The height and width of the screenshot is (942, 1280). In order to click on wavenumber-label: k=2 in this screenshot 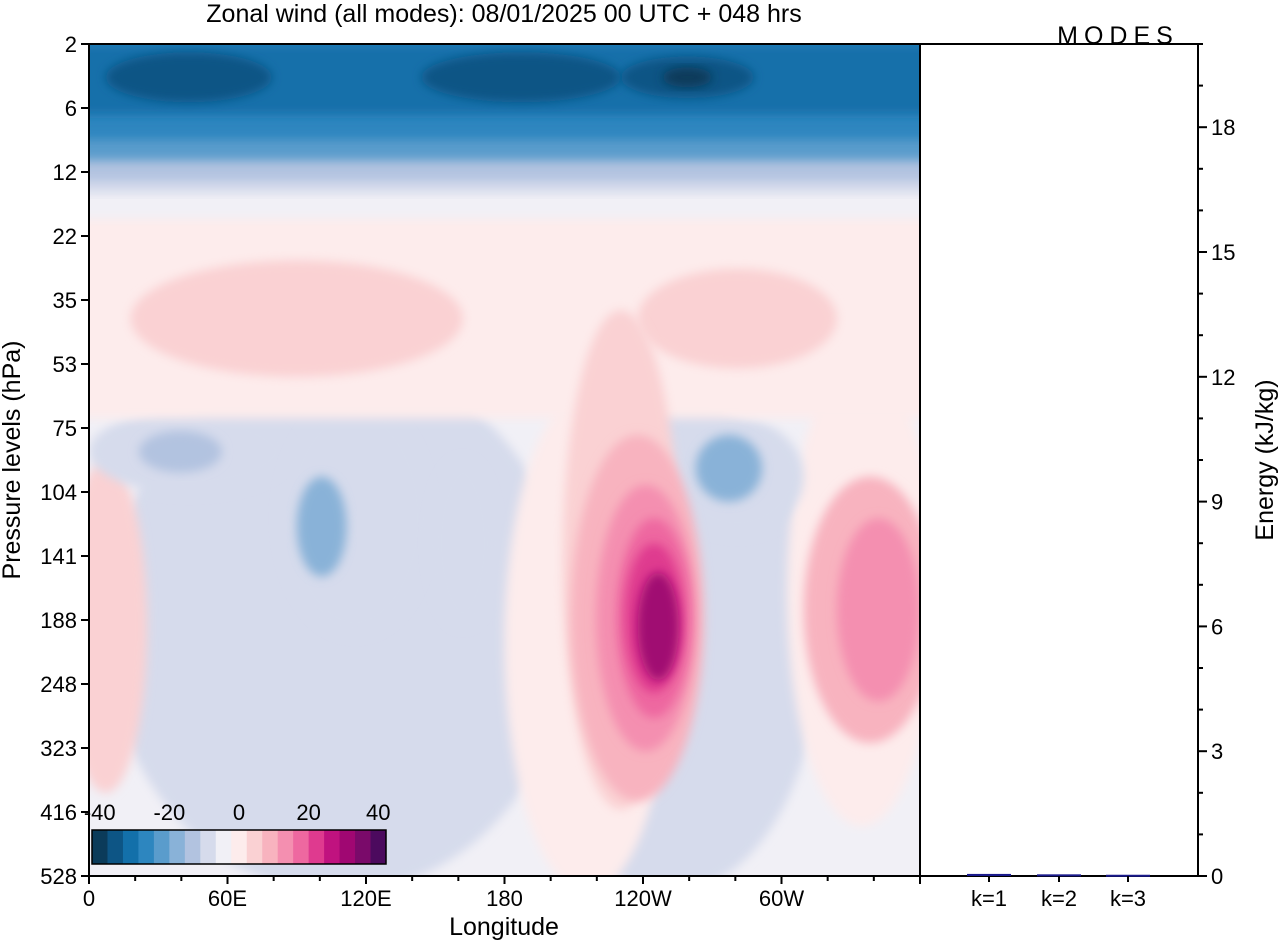, I will do `click(1059, 898)`.